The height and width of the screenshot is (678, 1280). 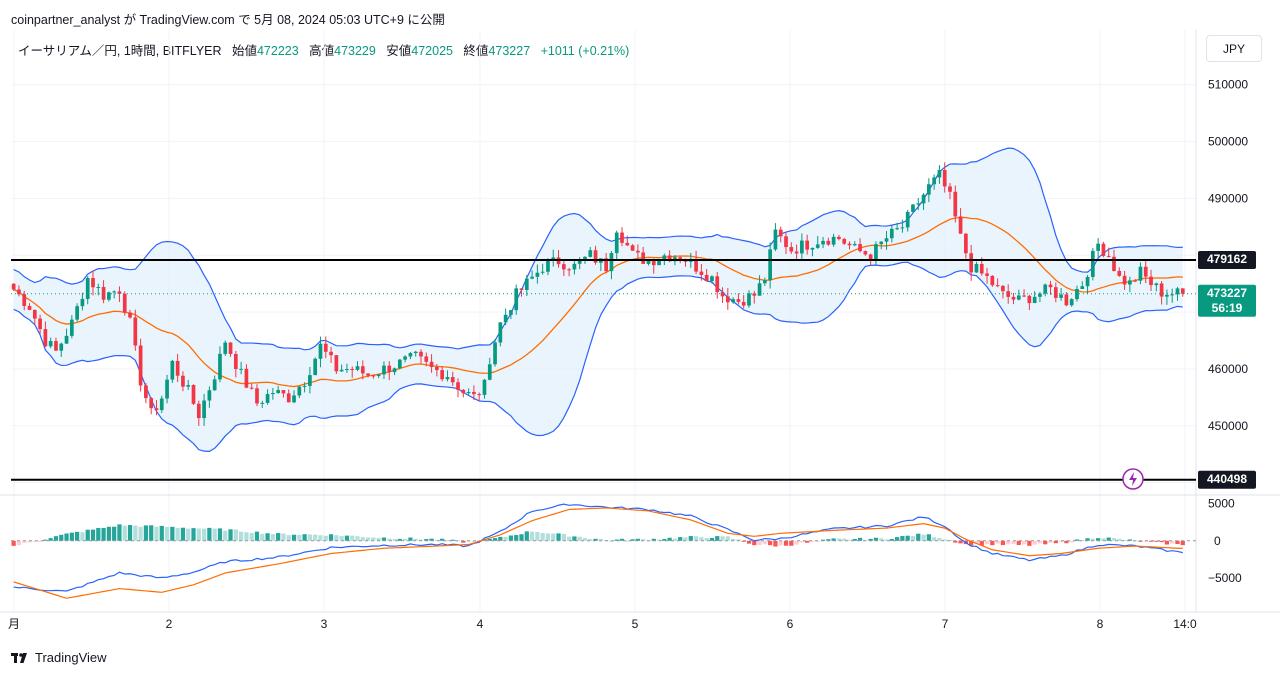 What do you see at coordinates (322, 51) in the screenshot?
I see `high-label: 高値` at bounding box center [322, 51].